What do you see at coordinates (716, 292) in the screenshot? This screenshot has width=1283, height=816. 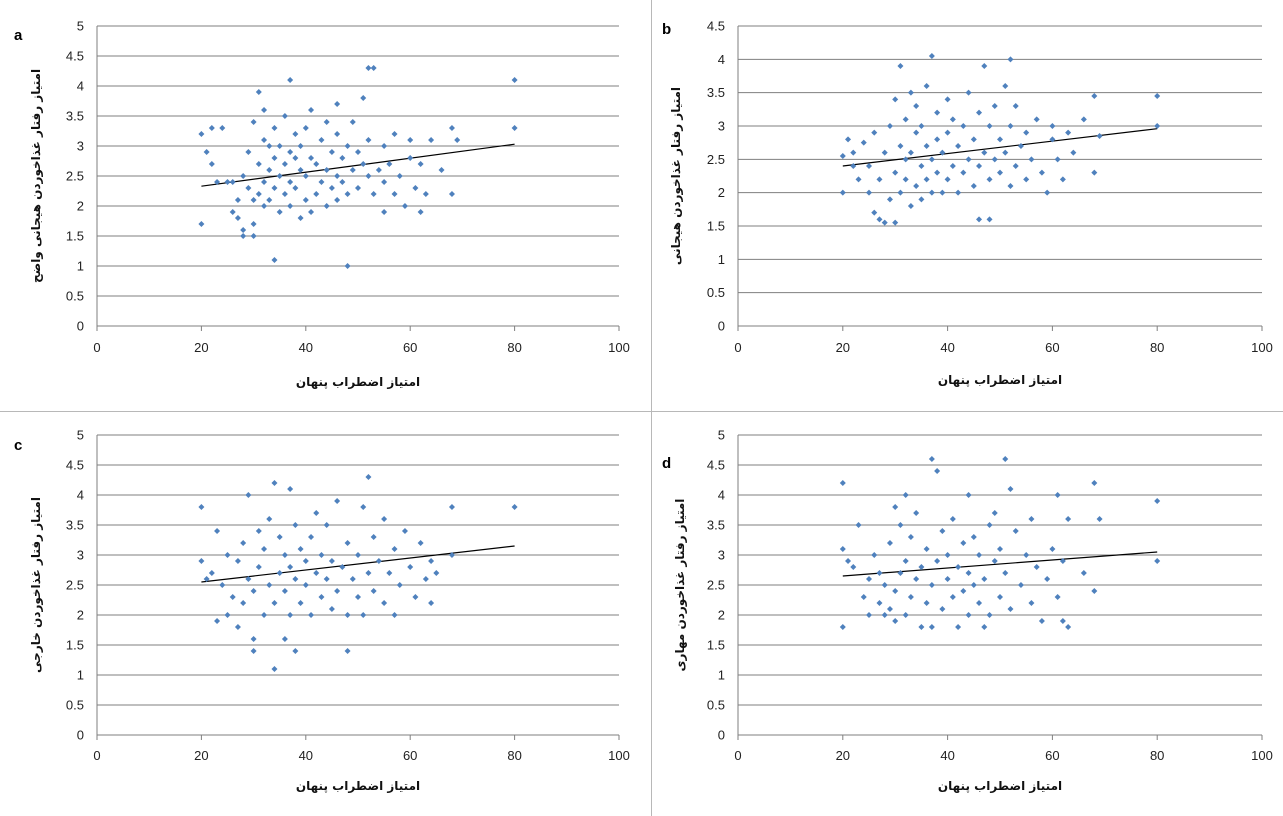 I see `y-tick-label: 0.5` at bounding box center [716, 292].